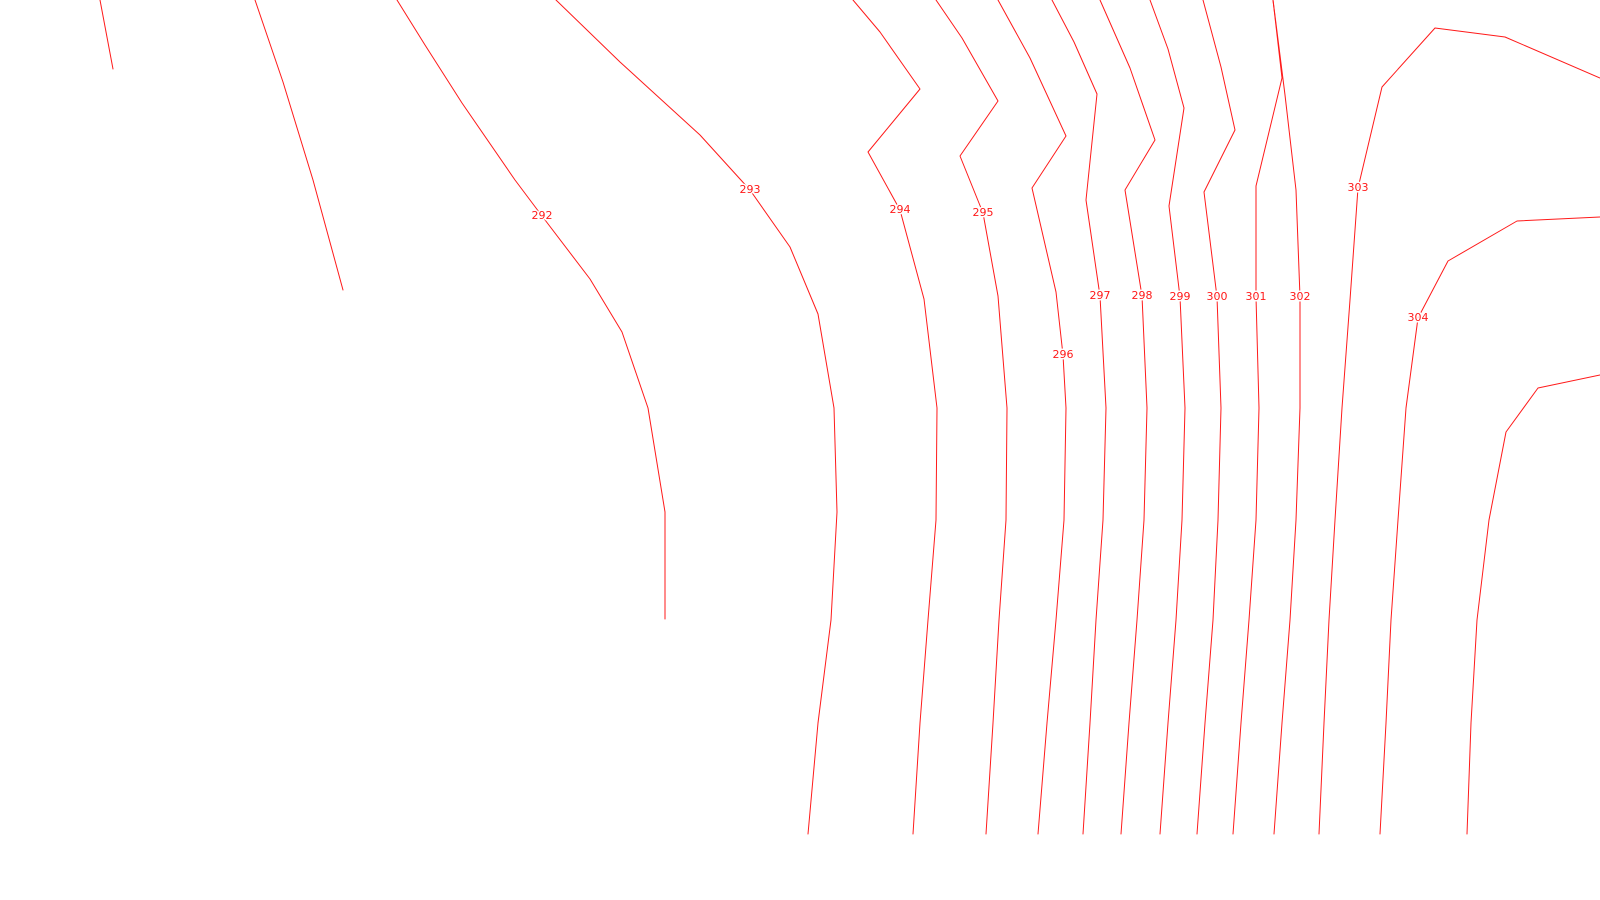 The height and width of the screenshot is (900, 1600). I want to click on contour-label-298: 298, so click(1142, 295).